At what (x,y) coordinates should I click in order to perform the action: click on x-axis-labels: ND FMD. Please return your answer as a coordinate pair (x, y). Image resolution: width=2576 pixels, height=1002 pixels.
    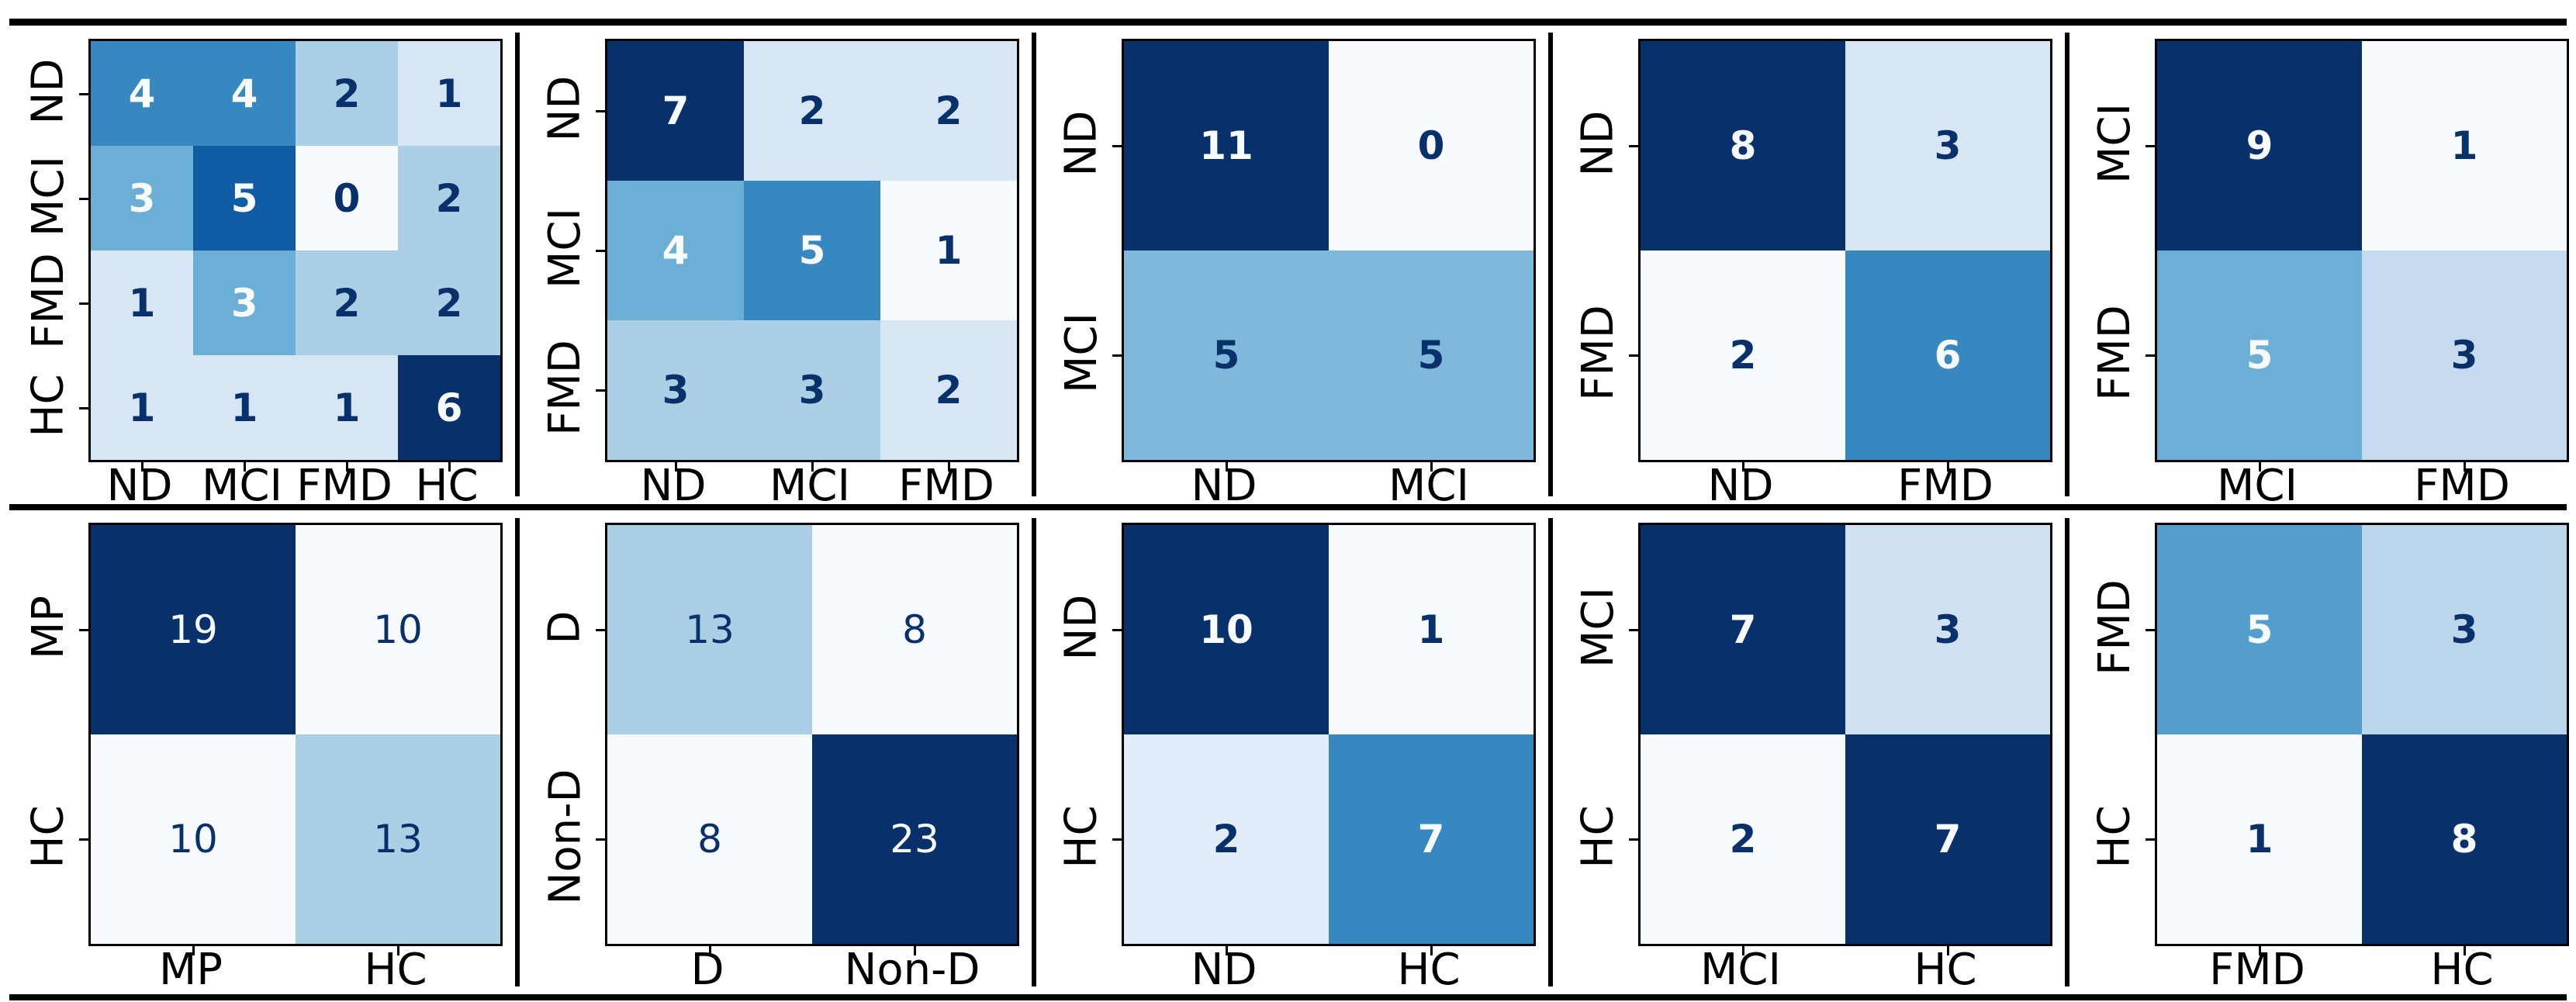
    Looking at the image, I should click on (1845, 487).